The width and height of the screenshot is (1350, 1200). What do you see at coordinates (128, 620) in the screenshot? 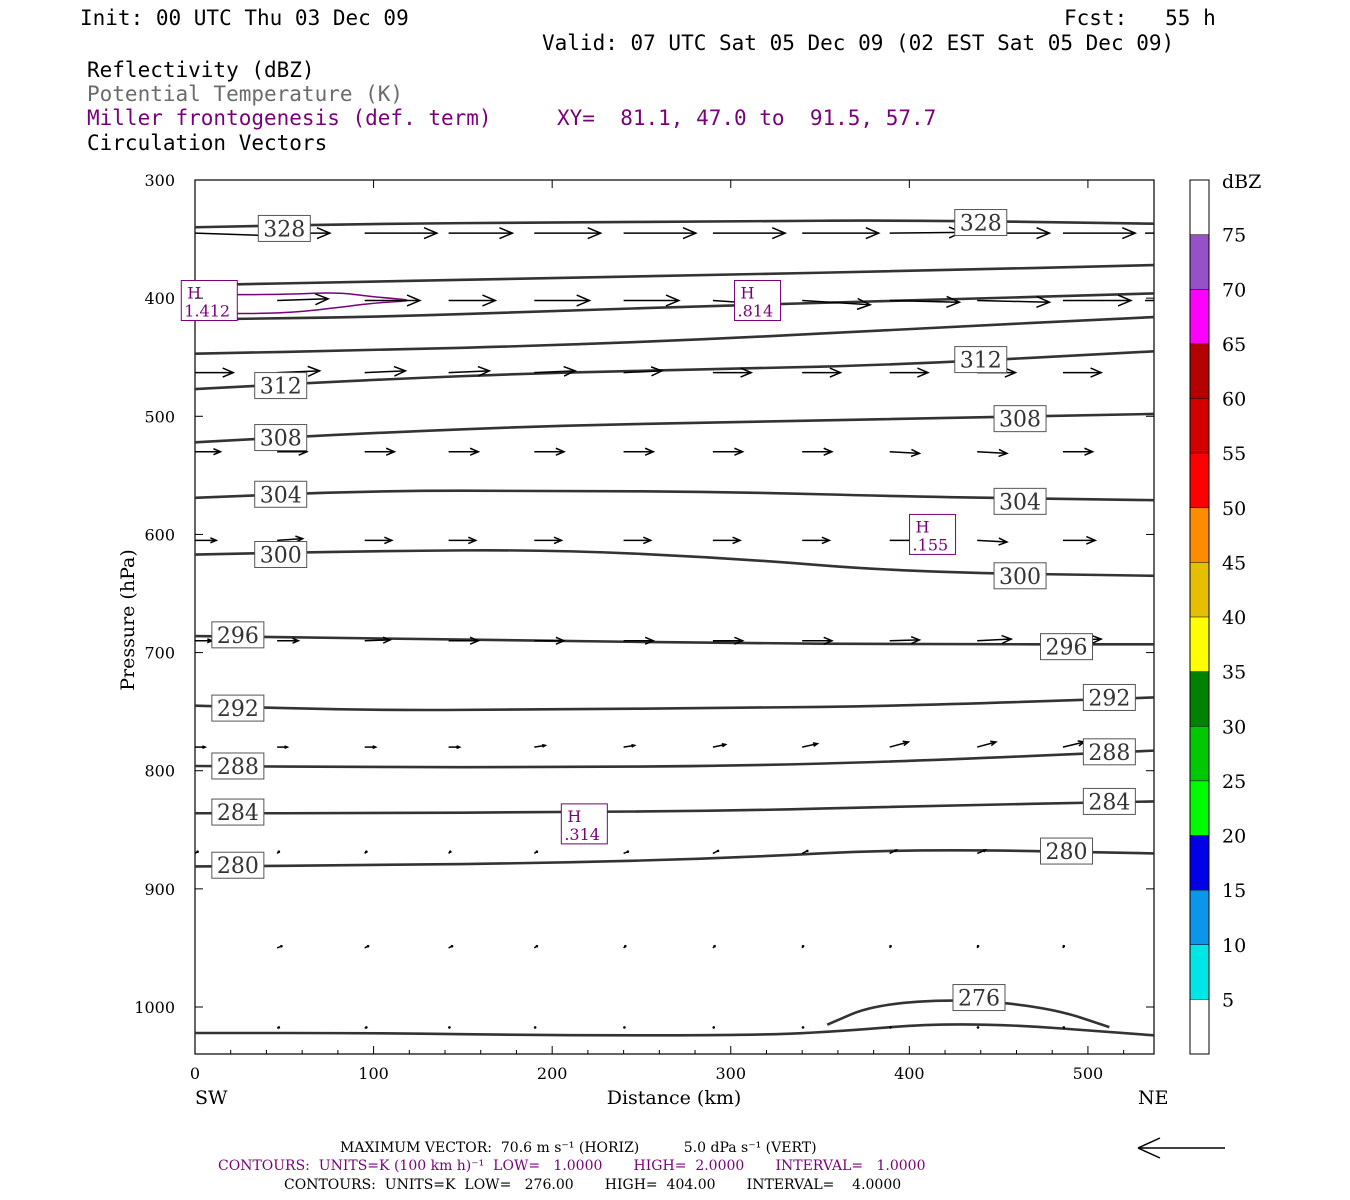
I see `y-axis-label: Pressure (hPa)` at bounding box center [128, 620].